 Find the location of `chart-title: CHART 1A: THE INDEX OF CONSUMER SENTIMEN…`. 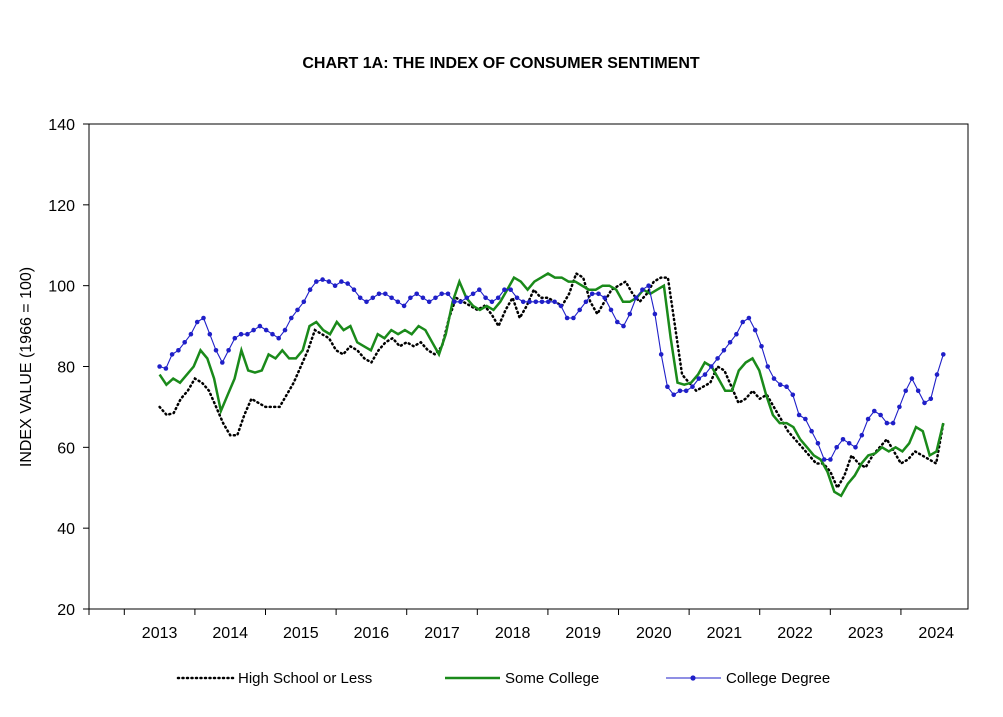

chart-title: CHART 1A: THE INDEX OF CONSUMER SENTIMEN… is located at coordinates (501, 63).